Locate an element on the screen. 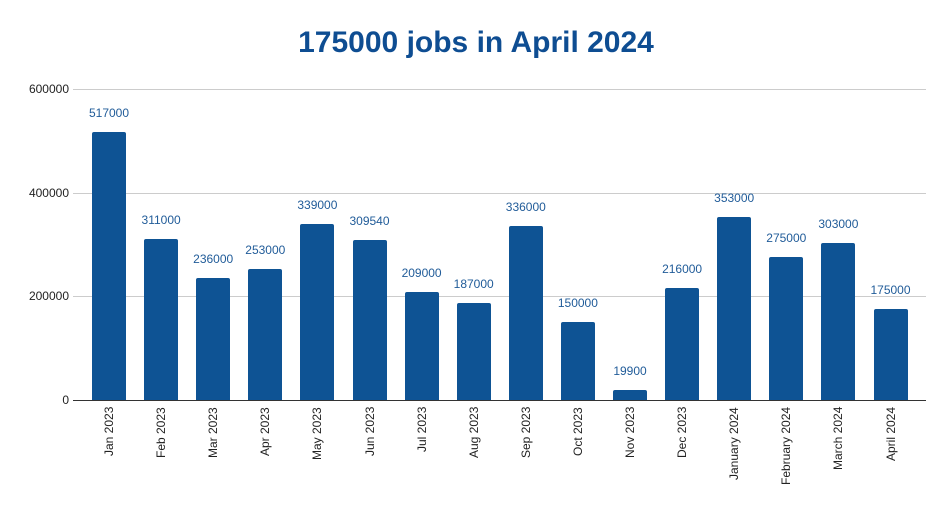  bar-value-label: 175000 is located at coordinates (890, 290).